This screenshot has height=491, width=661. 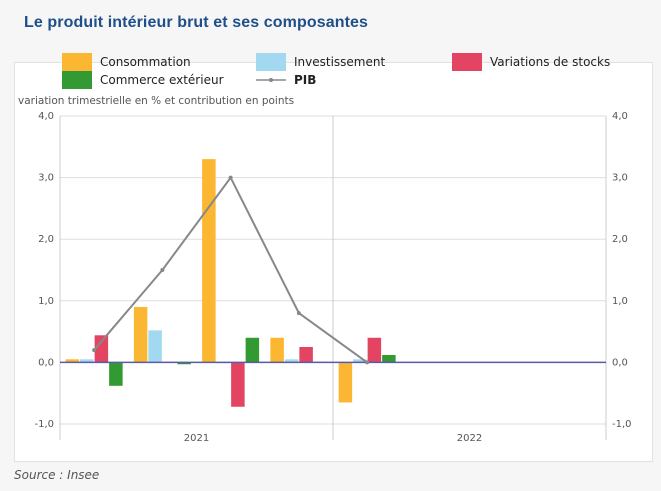 What do you see at coordinates (46, 301) in the screenshot?
I see `y-tick-label-left: 1,0` at bounding box center [46, 301].